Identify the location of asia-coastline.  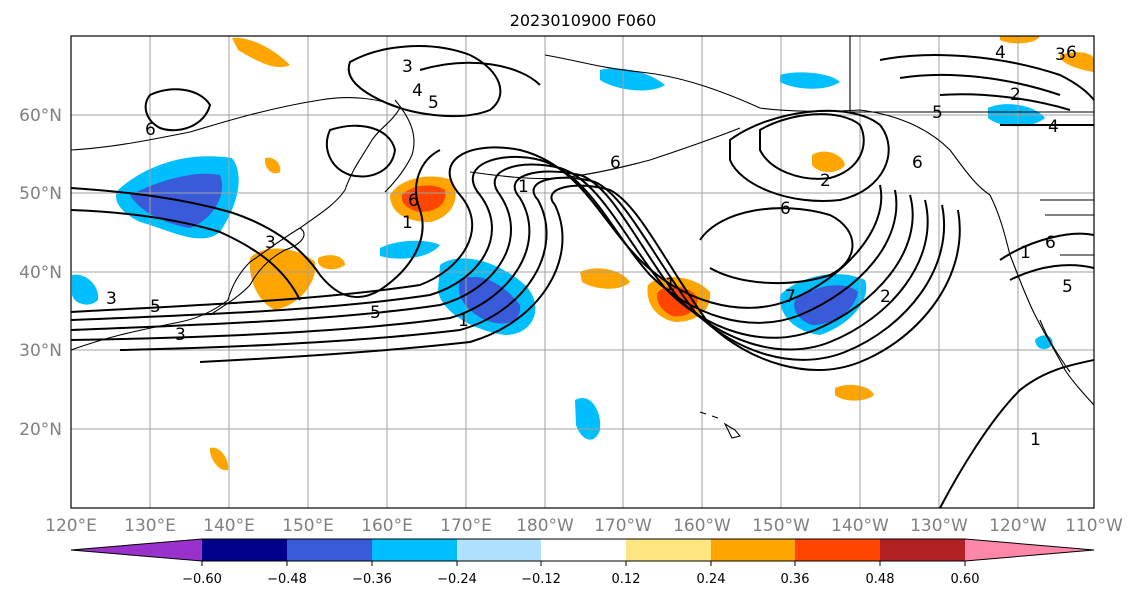
(236, 224).